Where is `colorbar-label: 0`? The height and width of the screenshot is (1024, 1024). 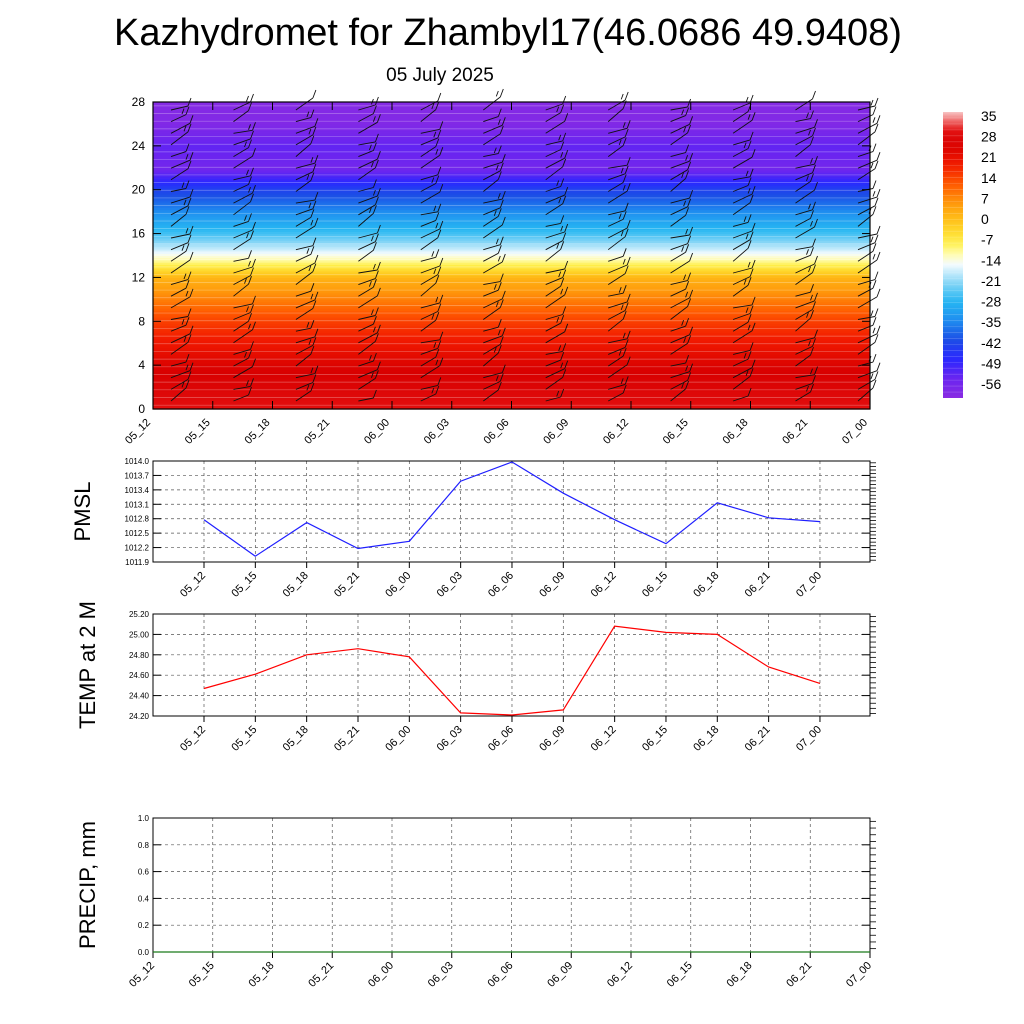
colorbar-label: 0 is located at coordinates (985, 219).